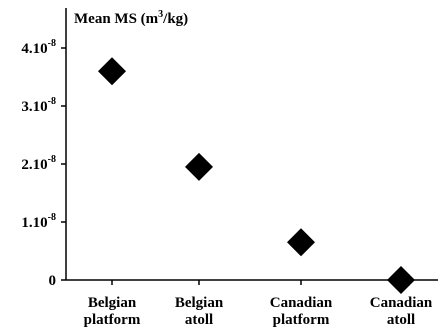 The height and width of the screenshot is (332, 440). I want to click on y-axis-title-exponent: 3, so click(160, 14).